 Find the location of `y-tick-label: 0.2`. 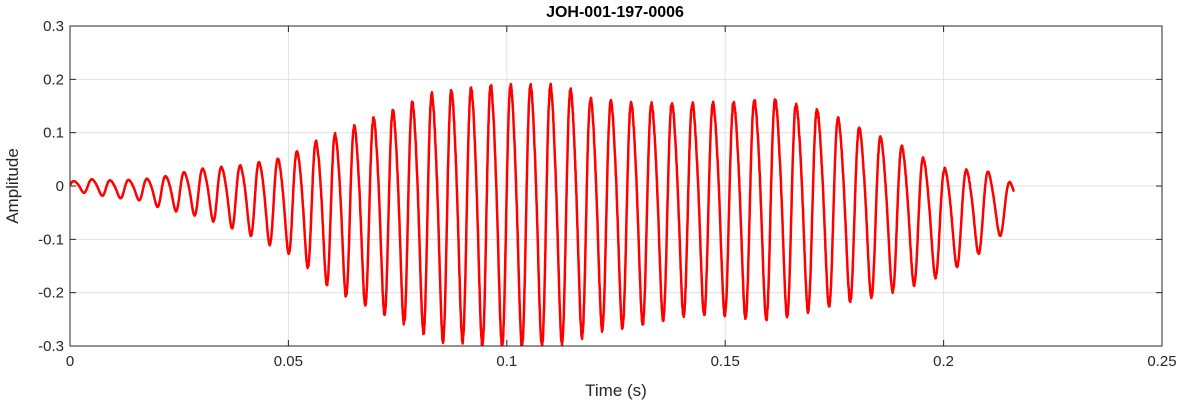

y-tick-label: 0.2 is located at coordinates (53, 79).